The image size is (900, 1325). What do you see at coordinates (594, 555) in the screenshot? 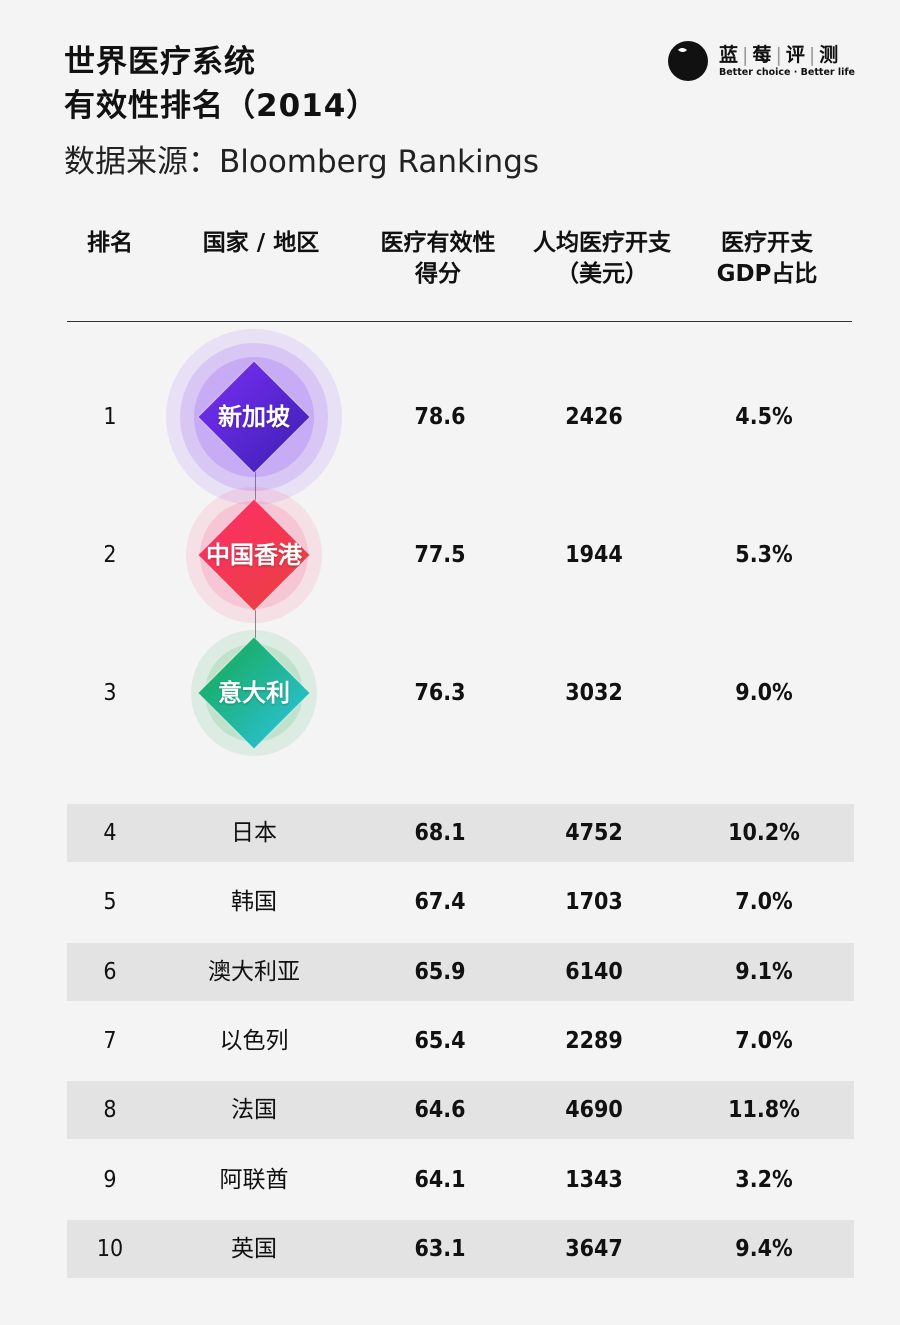
I see `spend-cell: 1944` at bounding box center [594, 555].